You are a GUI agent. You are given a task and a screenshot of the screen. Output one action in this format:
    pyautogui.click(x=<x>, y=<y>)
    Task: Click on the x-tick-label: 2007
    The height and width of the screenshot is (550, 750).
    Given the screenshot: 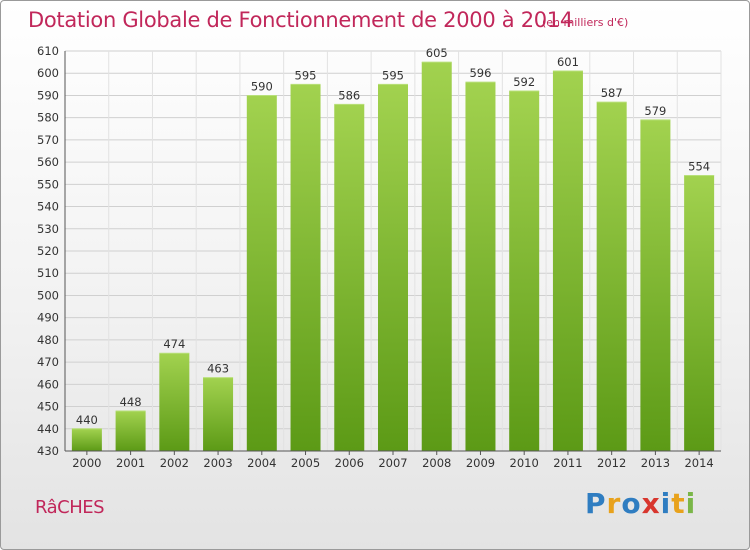 What is the action you would take?
    pyautogui.click(x=392, y=463)
    